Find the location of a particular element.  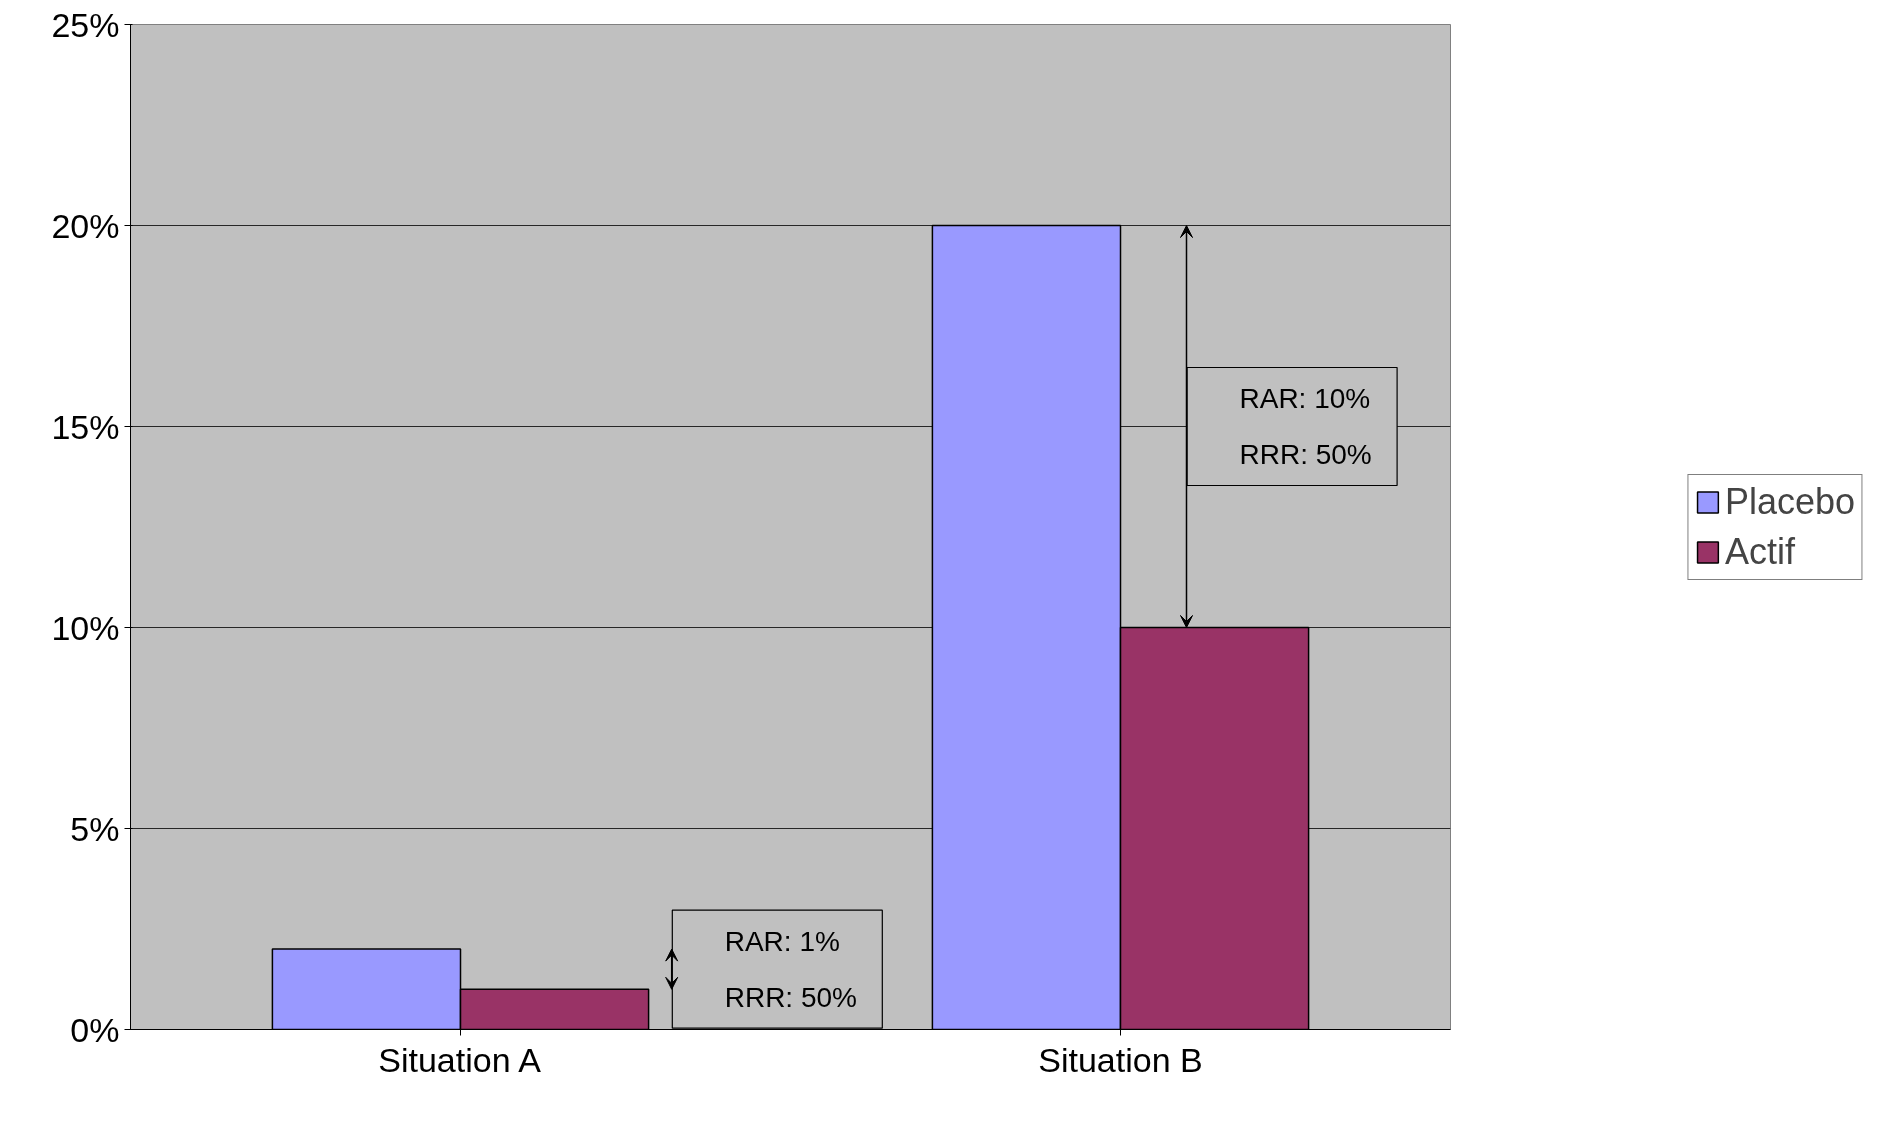

y-tick-label: 25% is located at coordinates (85, 24).